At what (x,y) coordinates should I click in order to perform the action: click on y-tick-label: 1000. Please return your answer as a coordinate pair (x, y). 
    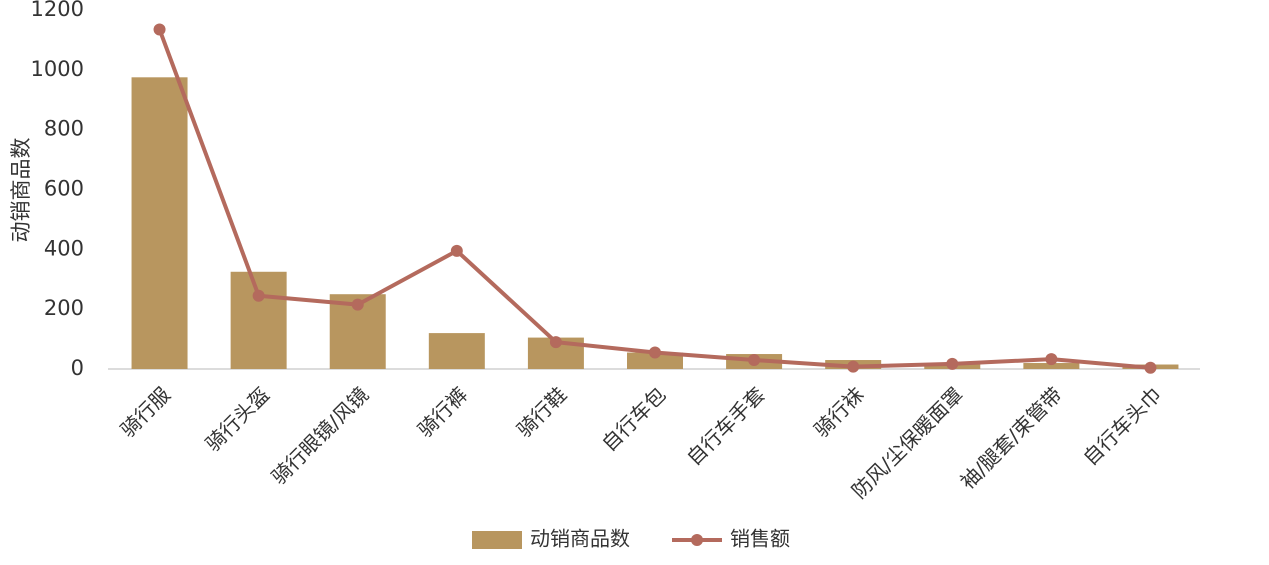
    Looking at the image, I should click on (57, 69).